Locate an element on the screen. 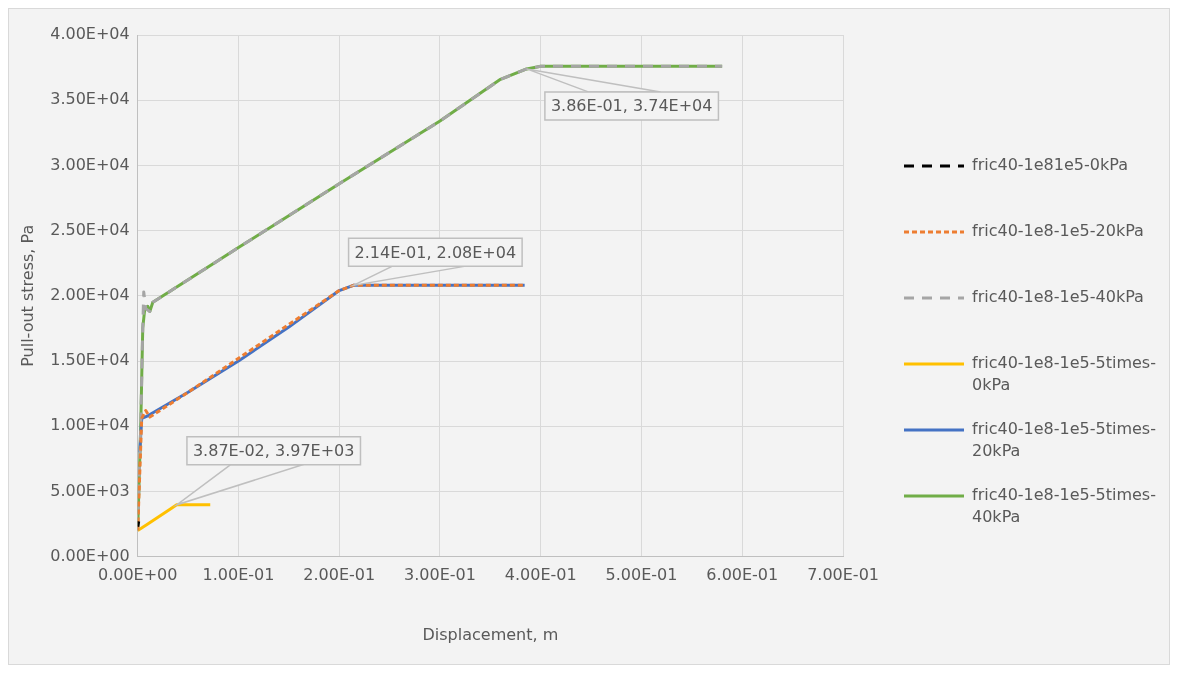  y-tick-label: 5.00E+03 is located at coordinates (90, 490).